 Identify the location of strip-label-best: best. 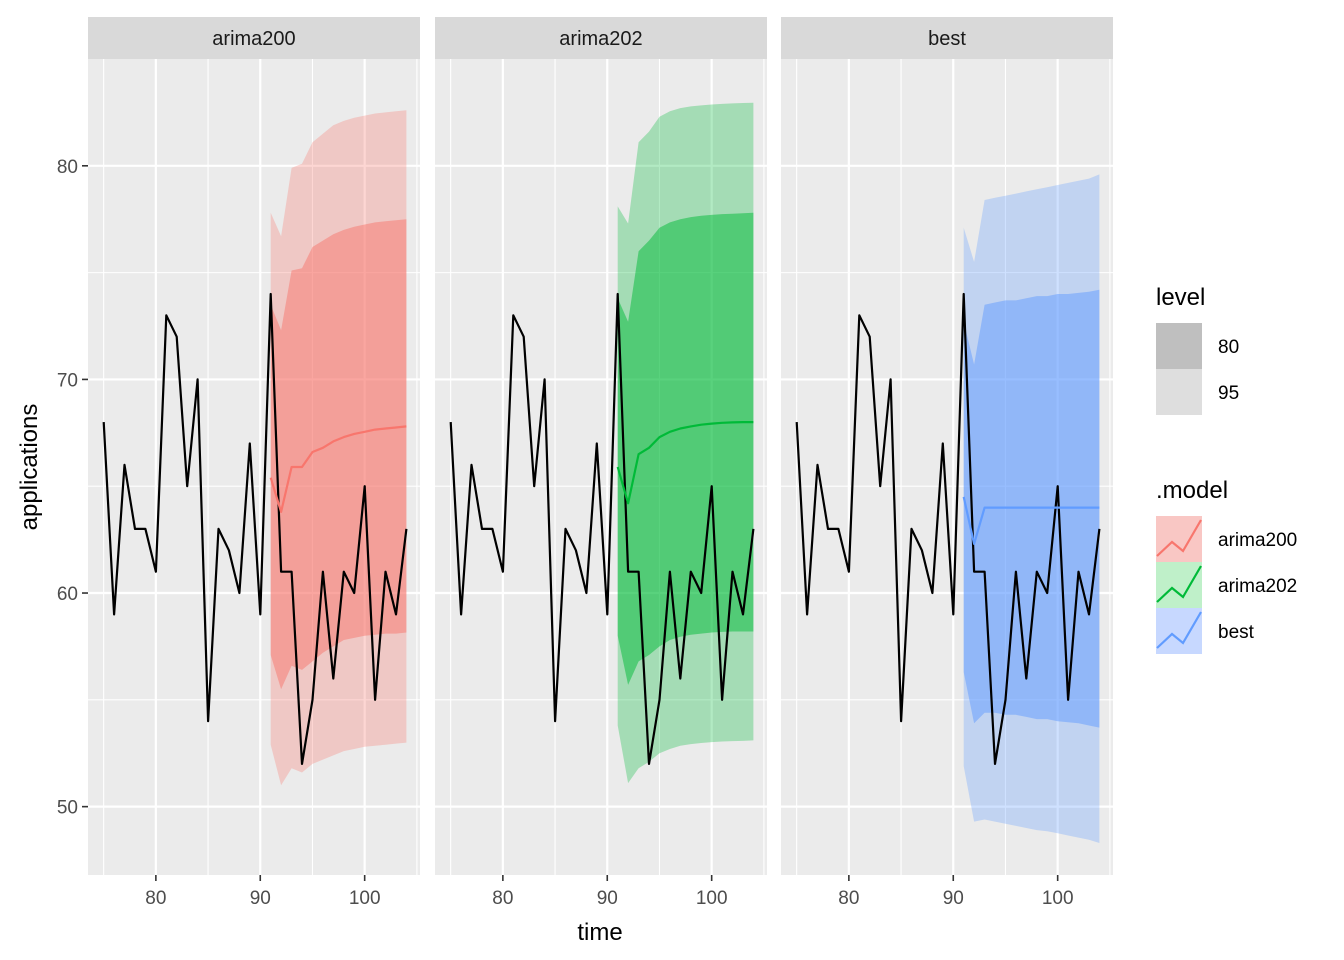
(947, 39).